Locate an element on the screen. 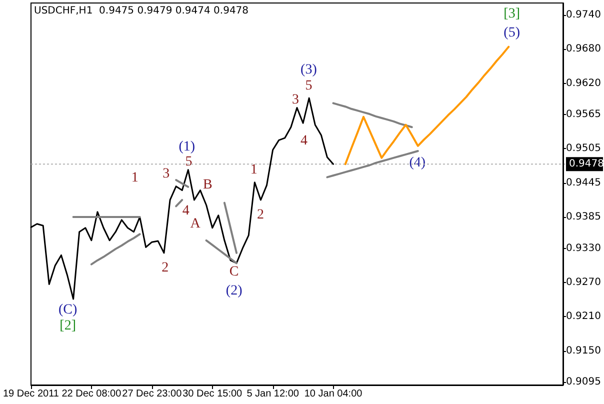 This screenshot has height=404, width=604. x-tick-label: 22 Dec 08:00 is located at coordinates (92, 394).